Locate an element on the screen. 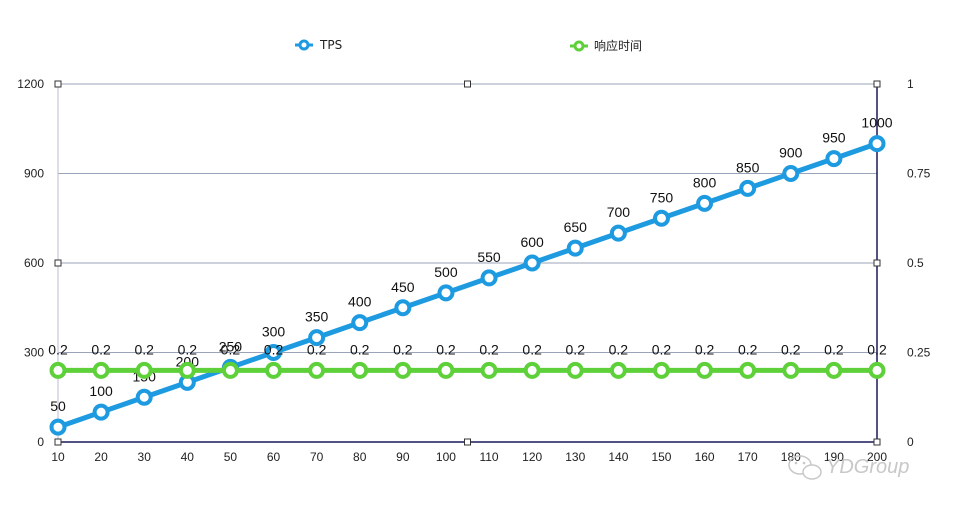 The width and height of the screenshot is (954, 509). data-label-0: 550 is located at coordinates (489, 257).